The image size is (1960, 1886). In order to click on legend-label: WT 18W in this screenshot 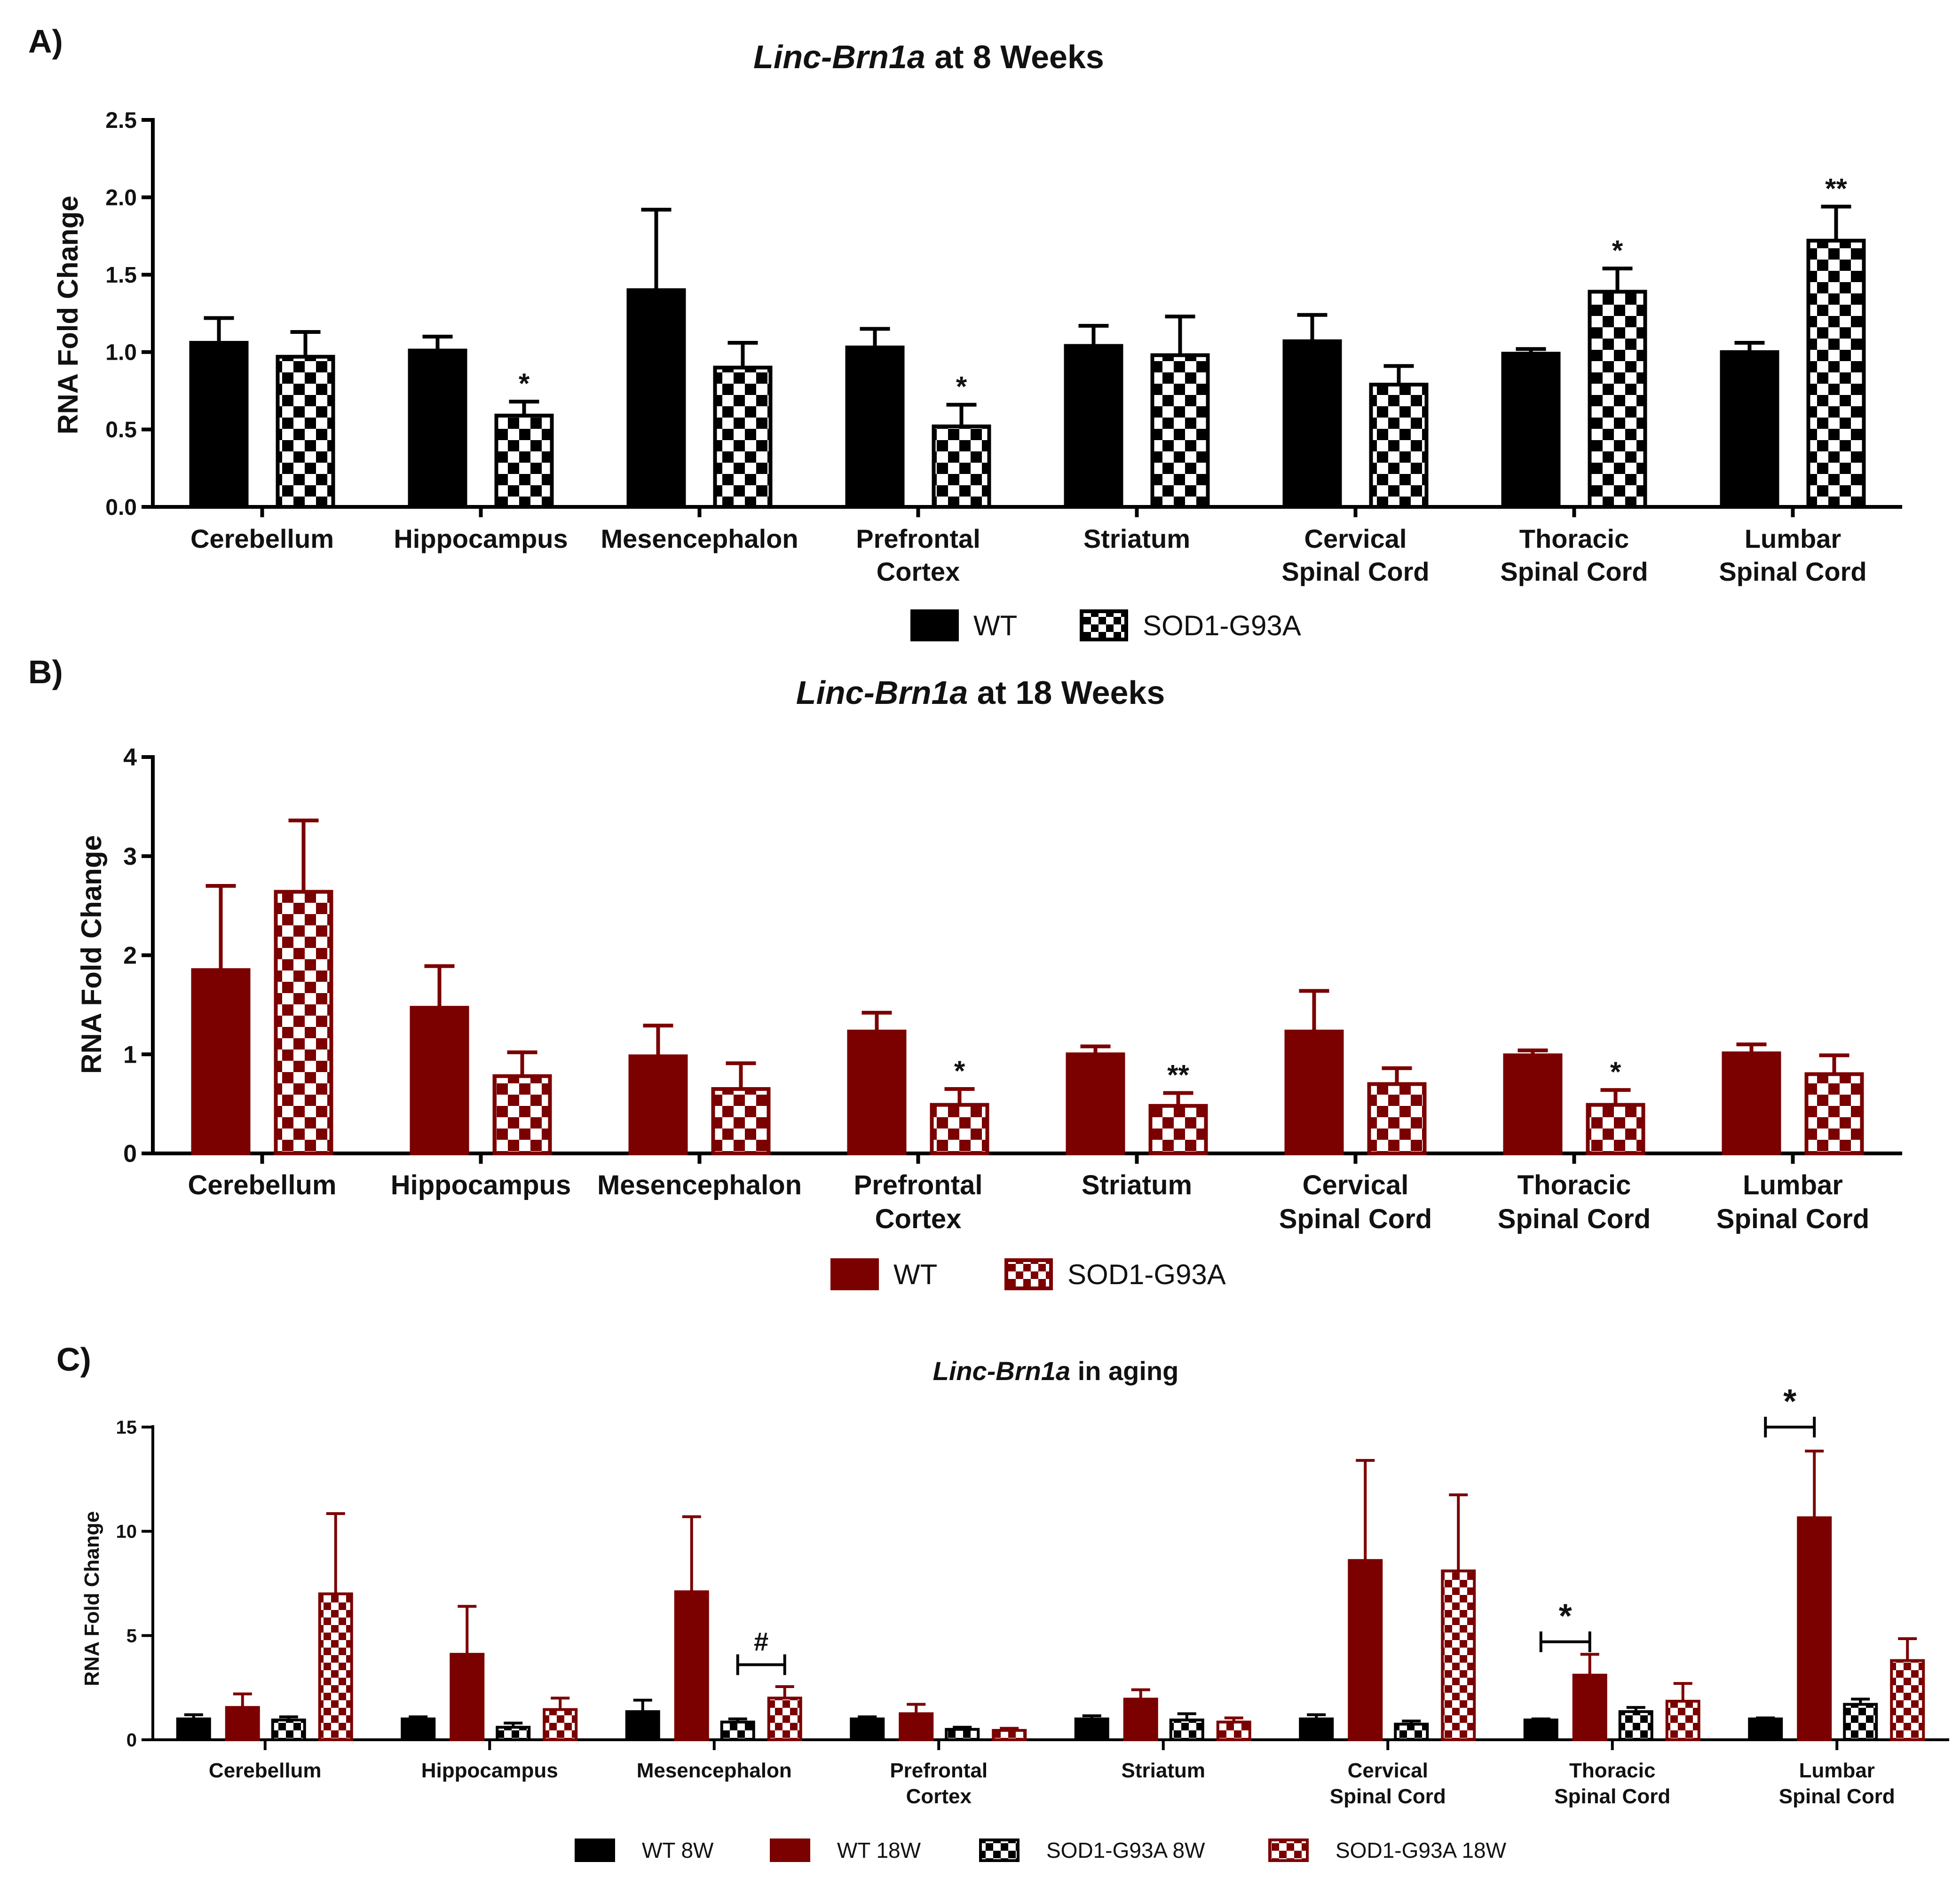, I will do `click(879, 1850)`.